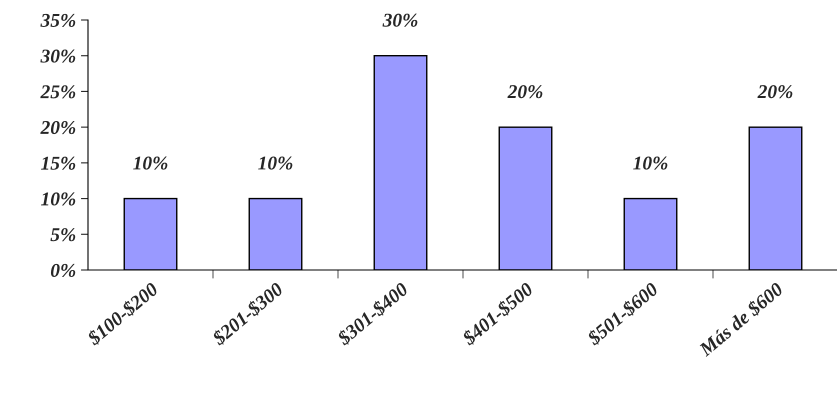  I want to click on y-tick-label: 25%, so click(58, 91).